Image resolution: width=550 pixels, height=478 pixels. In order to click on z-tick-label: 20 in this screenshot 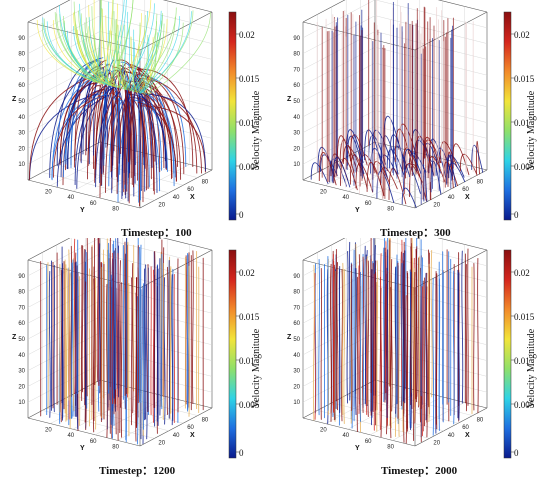, I will do `click(296, 149)`.